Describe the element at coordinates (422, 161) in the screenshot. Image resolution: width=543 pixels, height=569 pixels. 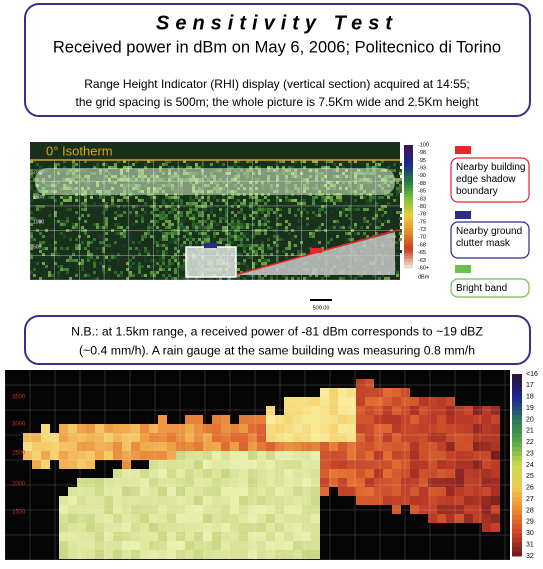
I see `colorbar-label: -95` at that location.